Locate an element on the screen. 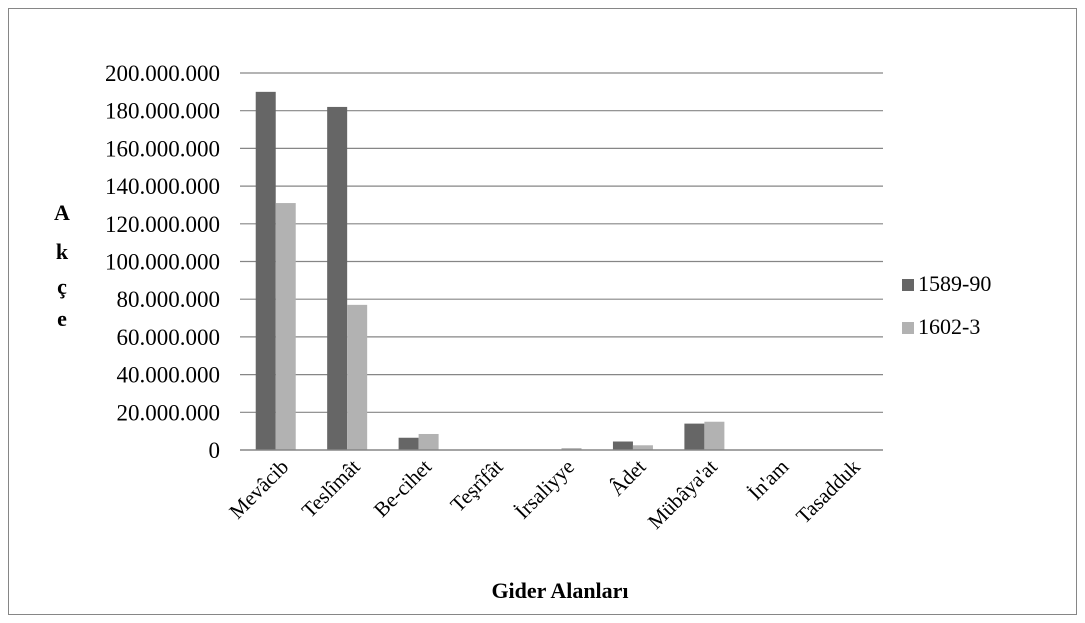 This screenshot has height=623, width=1085. x-category-label: İrsaliyye is located at coordinates (544, 489).